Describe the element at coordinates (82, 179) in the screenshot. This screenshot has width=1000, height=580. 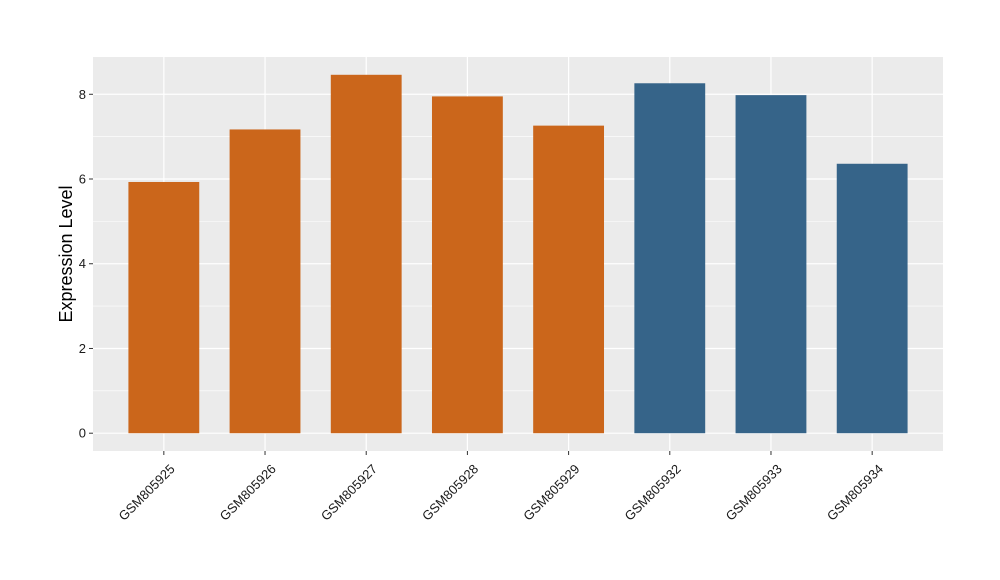
I see `y-tick-label: 6` at that location.